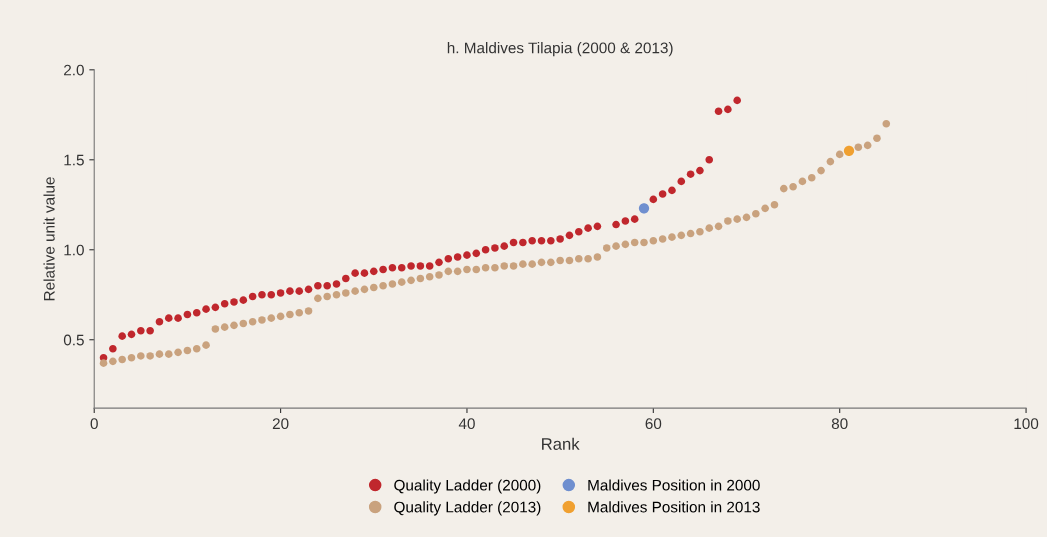 The width and height of the screenshot is (1047, 537). I want to click on x-tick-label: 20, so click(280, 424).